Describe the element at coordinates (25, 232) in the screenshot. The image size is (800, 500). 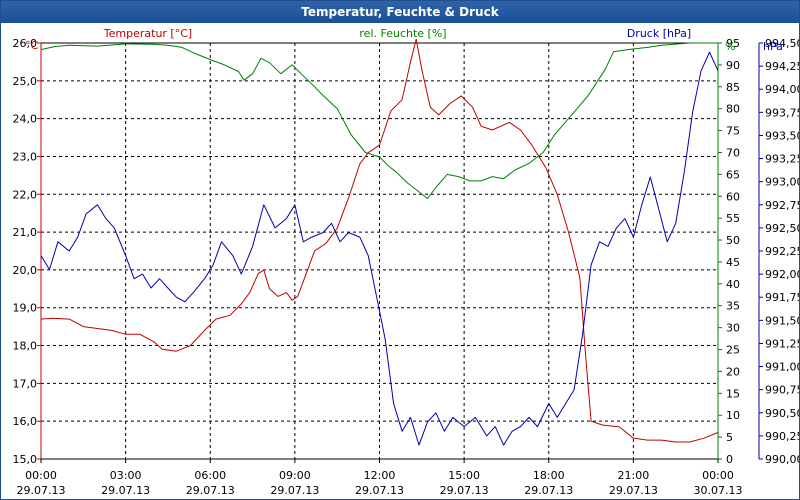
I see `temperature-tick-label: 21,0` at that location.